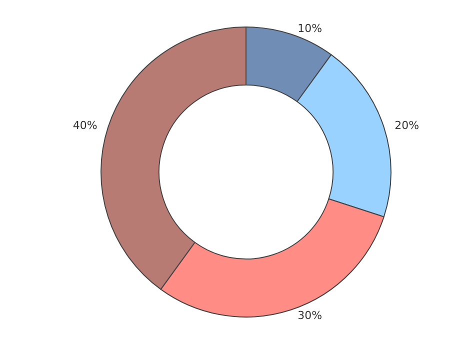  What do you see at coordinates (310, 315) in the screenshot?
I see `data-label: 30%` at bounding box center [310, 315].